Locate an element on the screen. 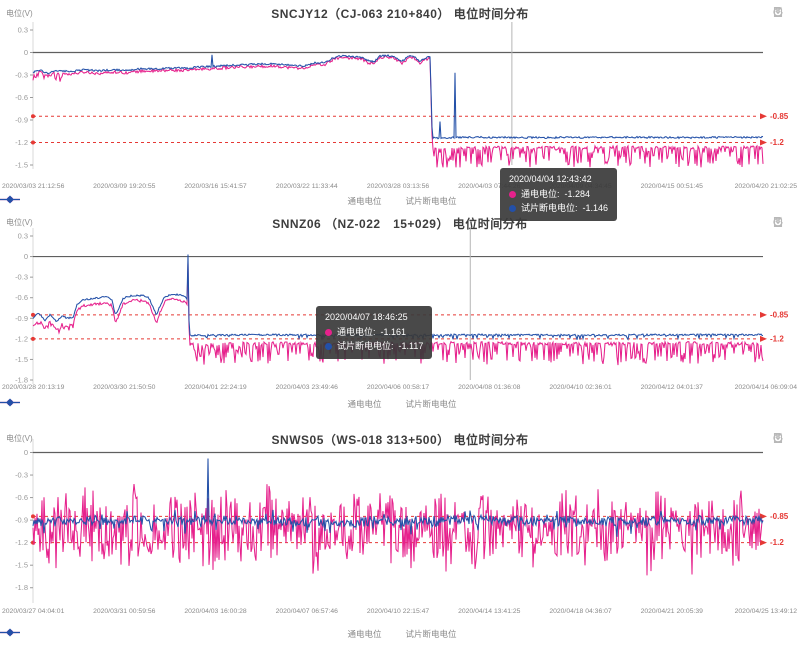 This screenshot has width=800, height=650. tooltip-series-value: -1.161 is located at coordinates (393, 331).